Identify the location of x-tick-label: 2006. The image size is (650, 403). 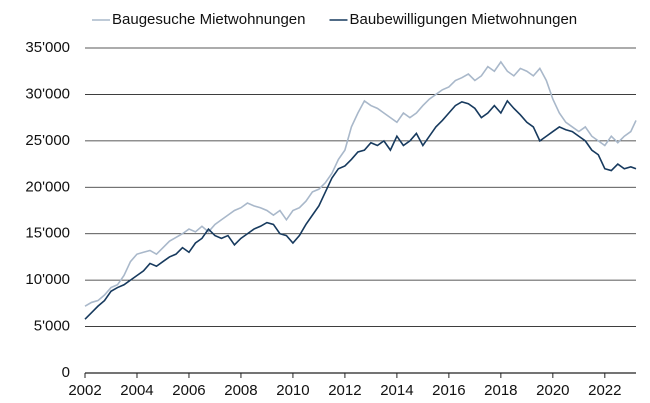
(188, 390).